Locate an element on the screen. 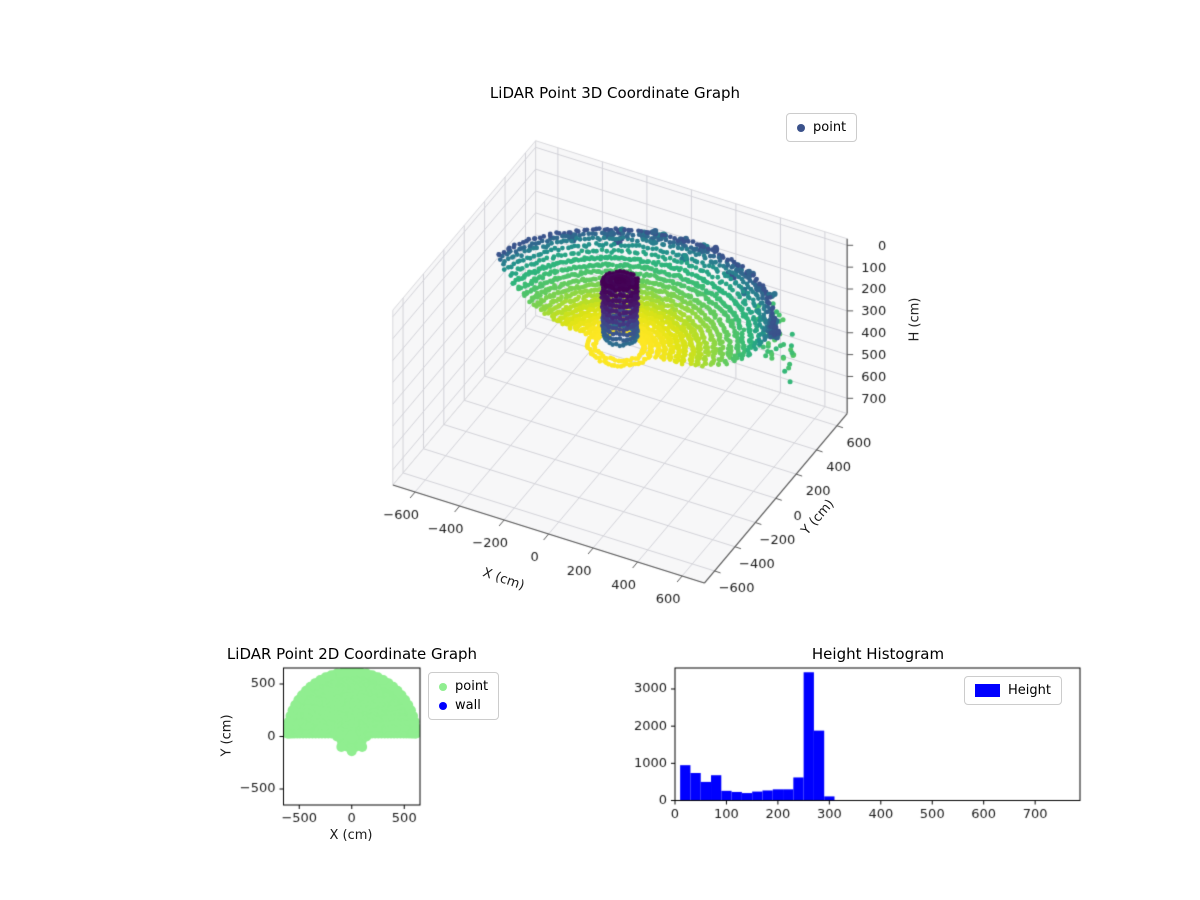 The height and width of the screenshot is (900, 1200). height-swatch is located at coordinates (987, 690).